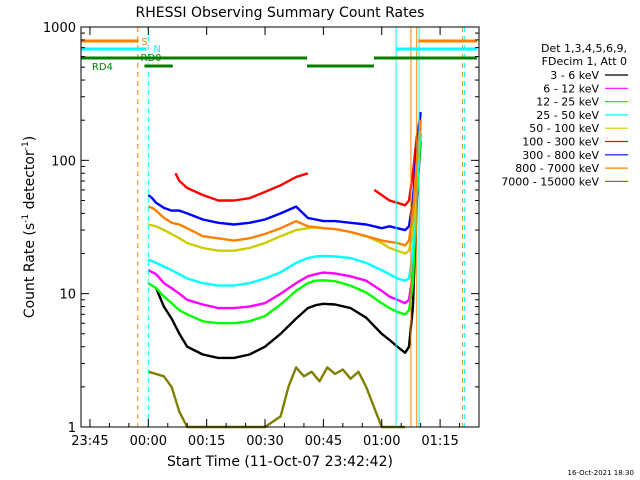 This screenshot has height=480, width=640. I want to click on legend-entry-label: 6 - 12 keV, so click(571, 88).